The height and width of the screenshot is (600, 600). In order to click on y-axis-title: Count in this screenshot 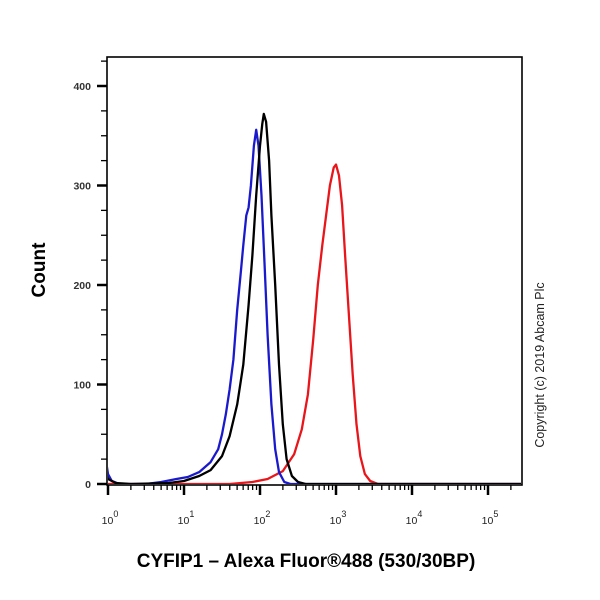, I will do `click(39, 270)`.